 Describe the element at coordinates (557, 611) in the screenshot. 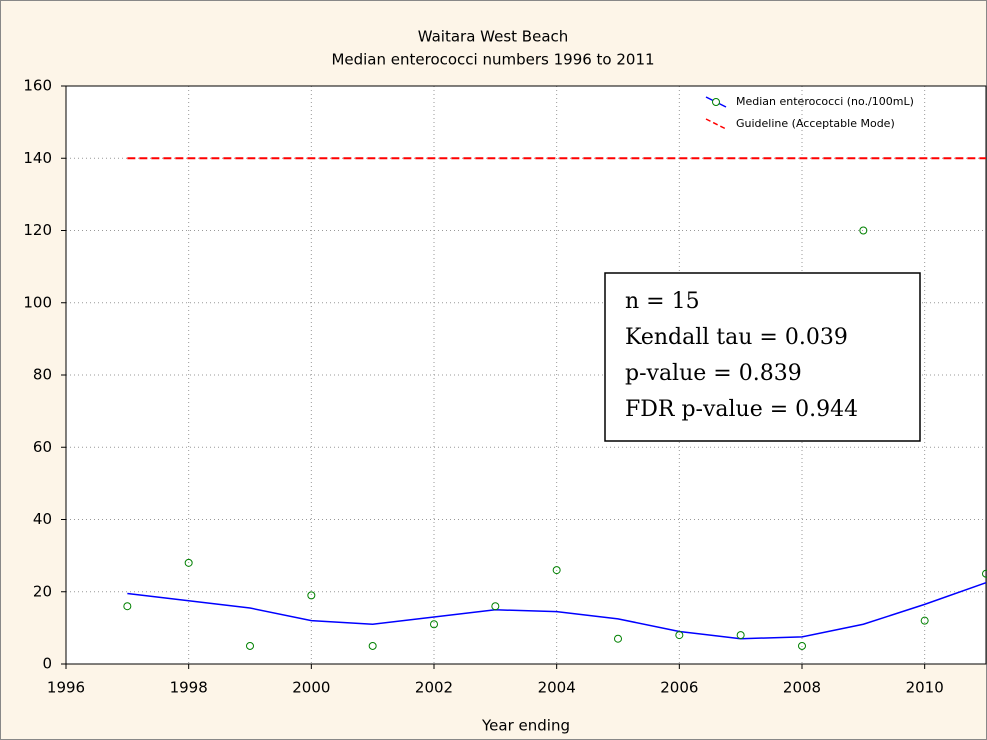

I see `trend-line` at that location.